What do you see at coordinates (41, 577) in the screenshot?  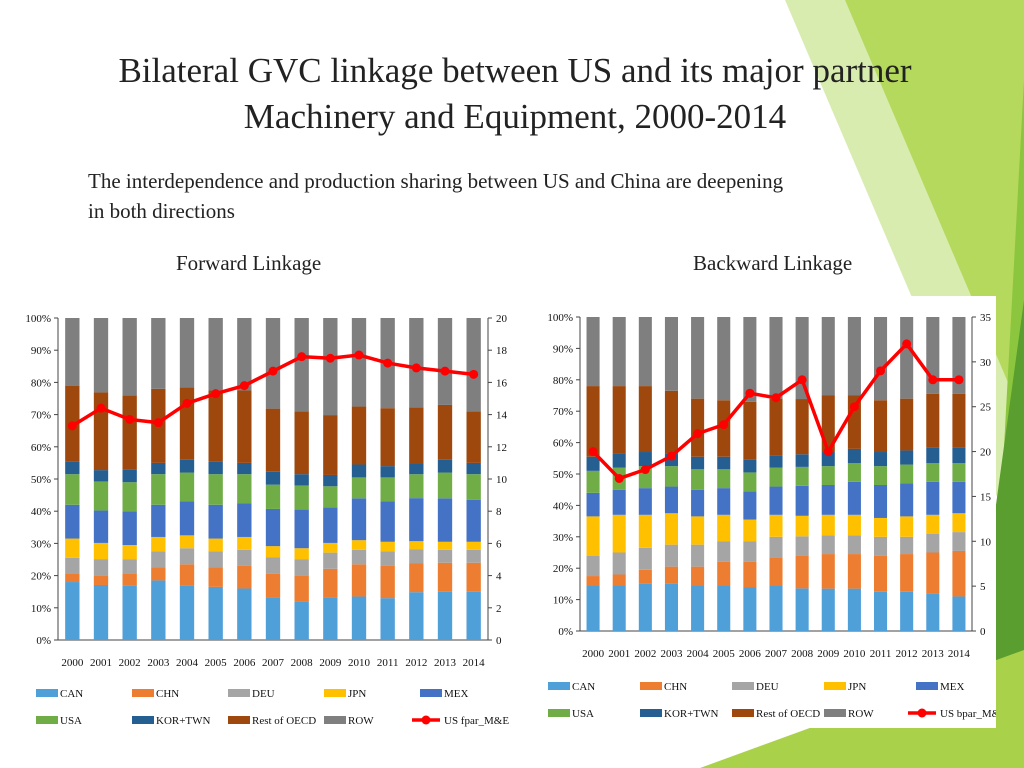 I see `forward-y-tick-label: 20%` at bounding box center [41, 577].